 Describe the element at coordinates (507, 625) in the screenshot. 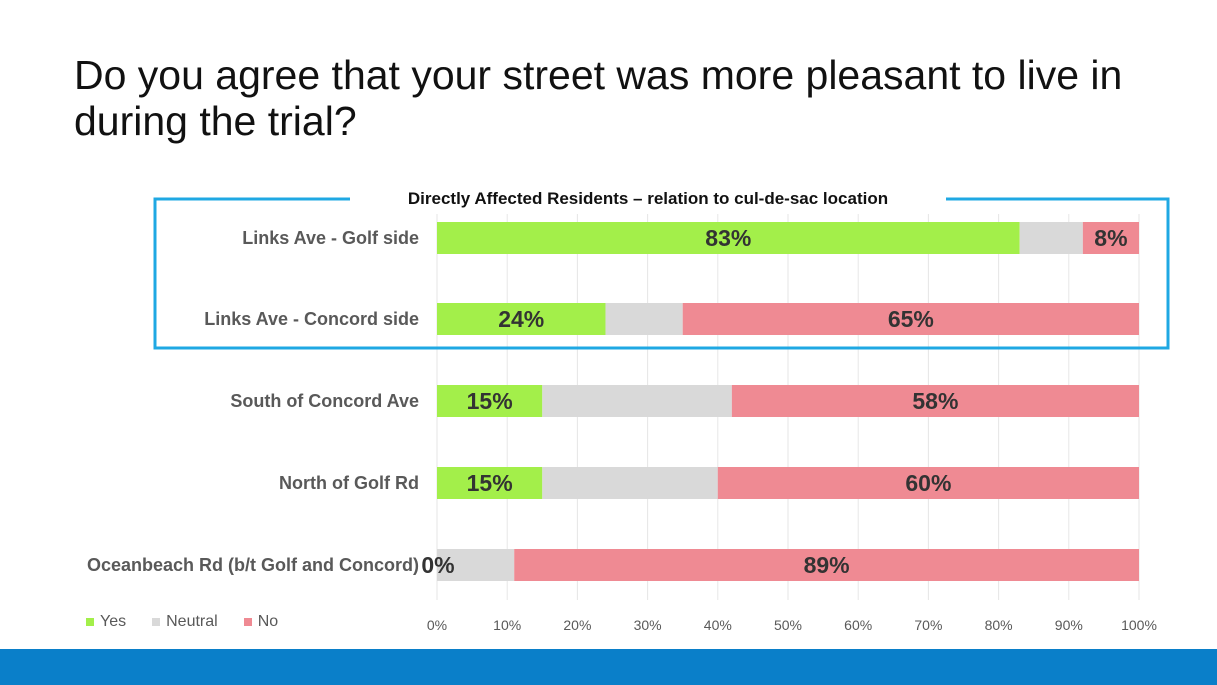

I see `x-tick-label: 10%` at that location.